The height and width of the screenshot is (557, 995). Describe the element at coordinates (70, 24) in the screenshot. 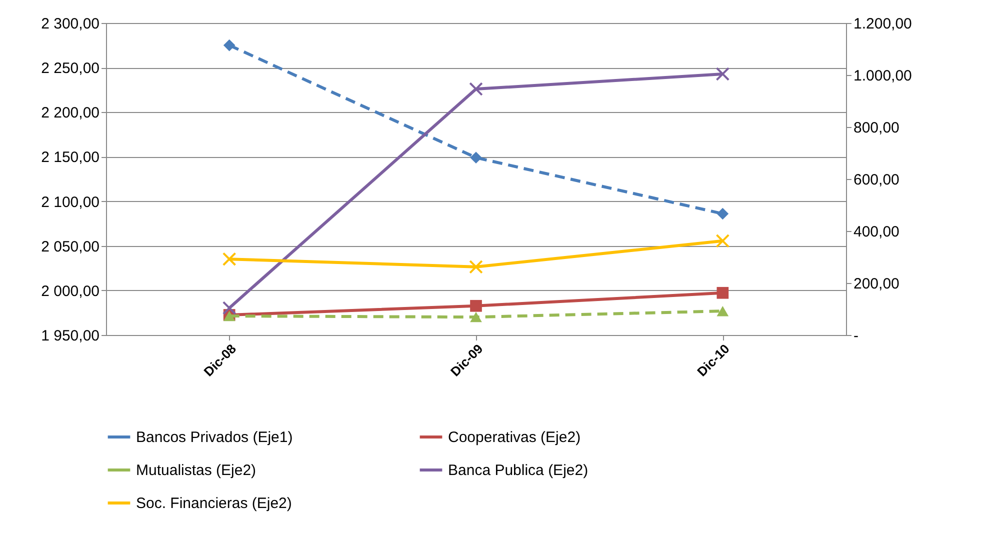

I see `y-tick-label: 2 300,00` at that location.